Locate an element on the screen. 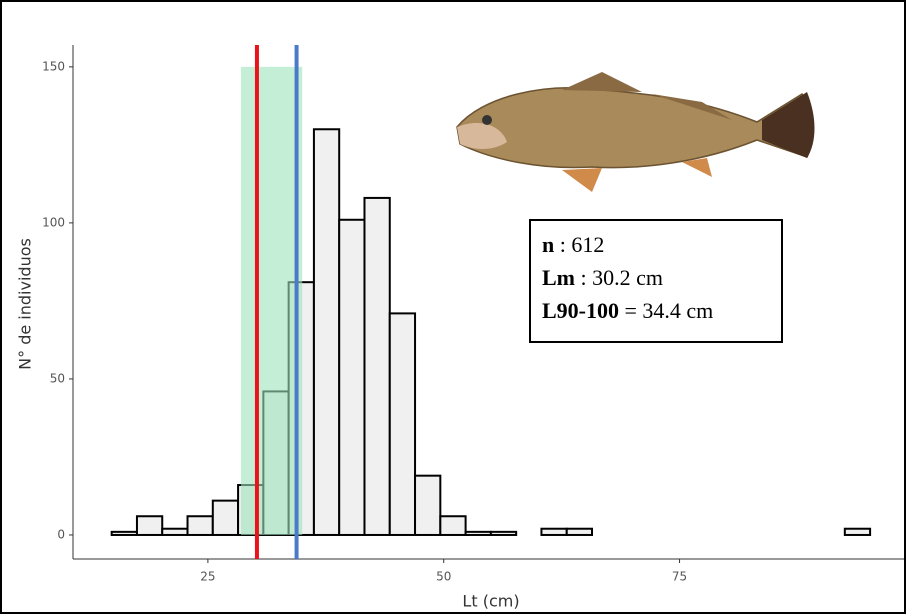  y-tick-label: 0 is located at coordinates (61, 534).